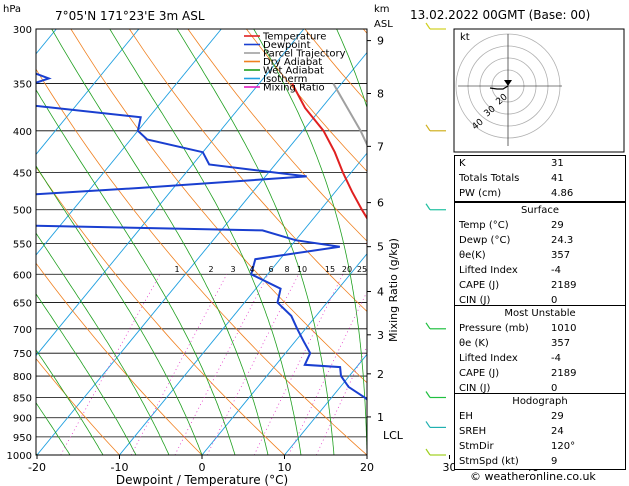 The width and height of the screenshot is (629, 486). I want to click on km-tick-label: 5, so click(380, 247).